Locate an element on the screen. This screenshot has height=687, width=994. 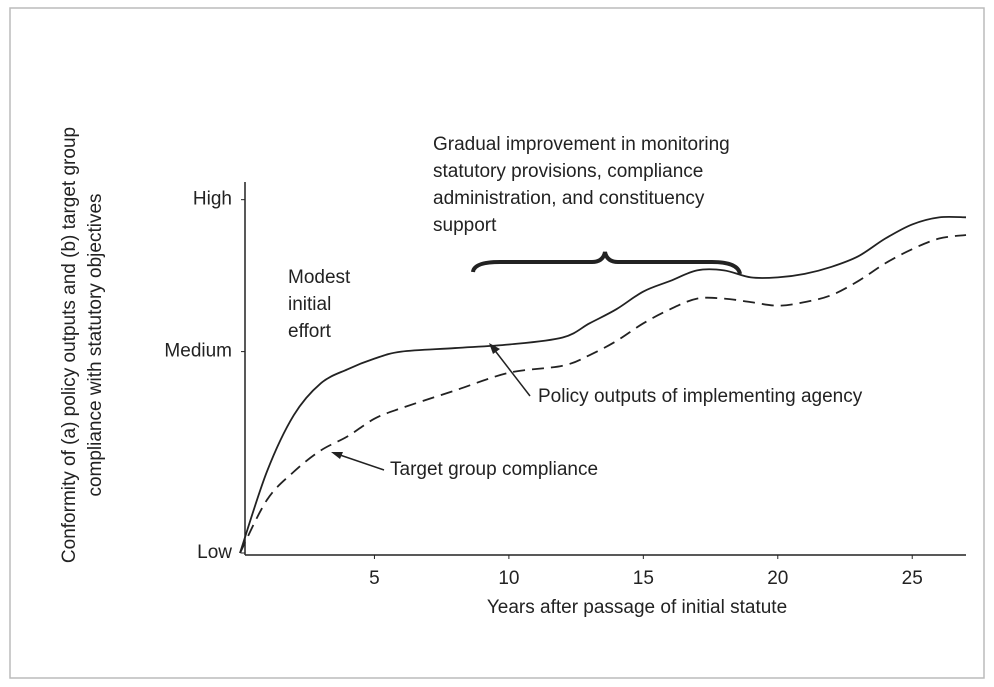
annotation: statutory provisions, compliance is located at coordinates (568, 171).